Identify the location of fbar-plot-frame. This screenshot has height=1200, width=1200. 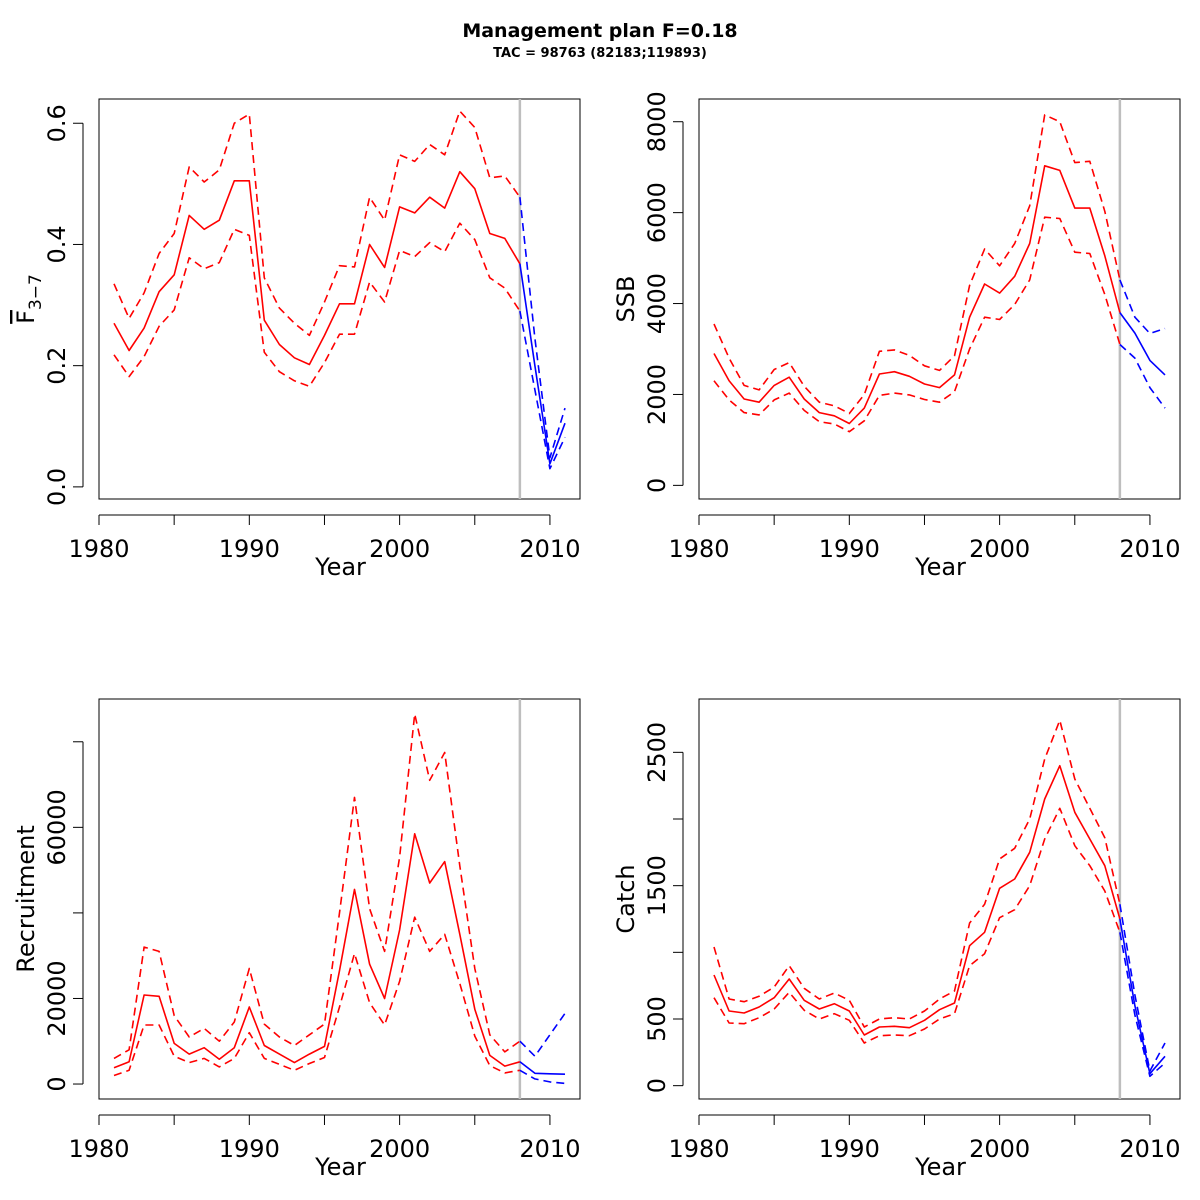
(339, 299).